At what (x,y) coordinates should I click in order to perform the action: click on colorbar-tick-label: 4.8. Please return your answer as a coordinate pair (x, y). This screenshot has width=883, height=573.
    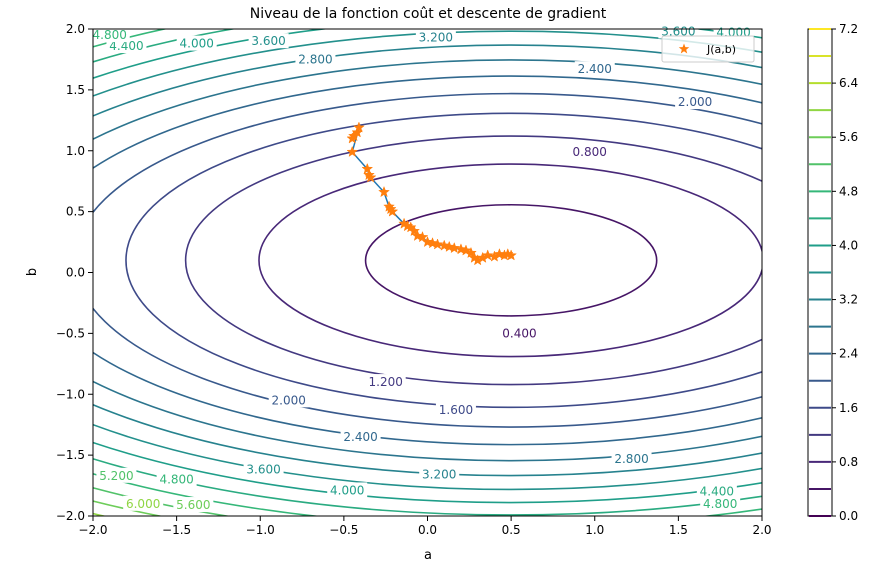
    Looking at the image, I should click on (848, 191).